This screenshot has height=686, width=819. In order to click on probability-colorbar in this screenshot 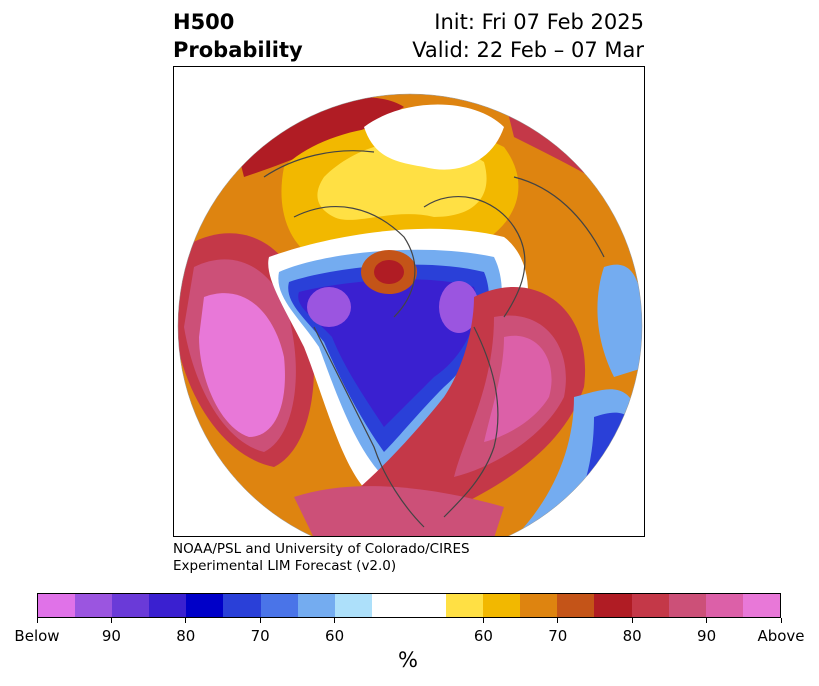, I will do `click(409, 605)`.